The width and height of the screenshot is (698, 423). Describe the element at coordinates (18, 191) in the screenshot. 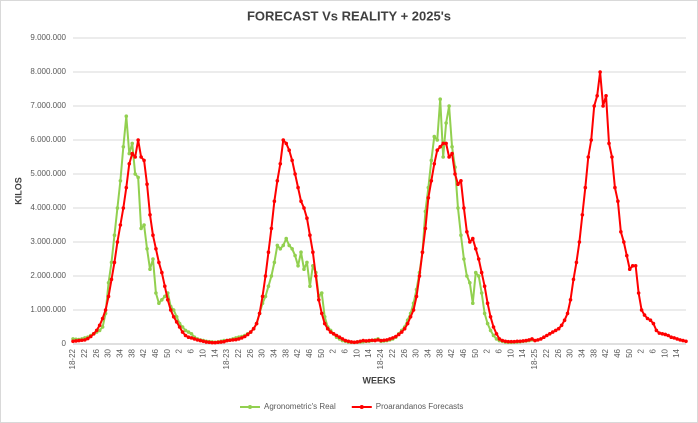

I see `y-axis-title: KILOS` at that location.